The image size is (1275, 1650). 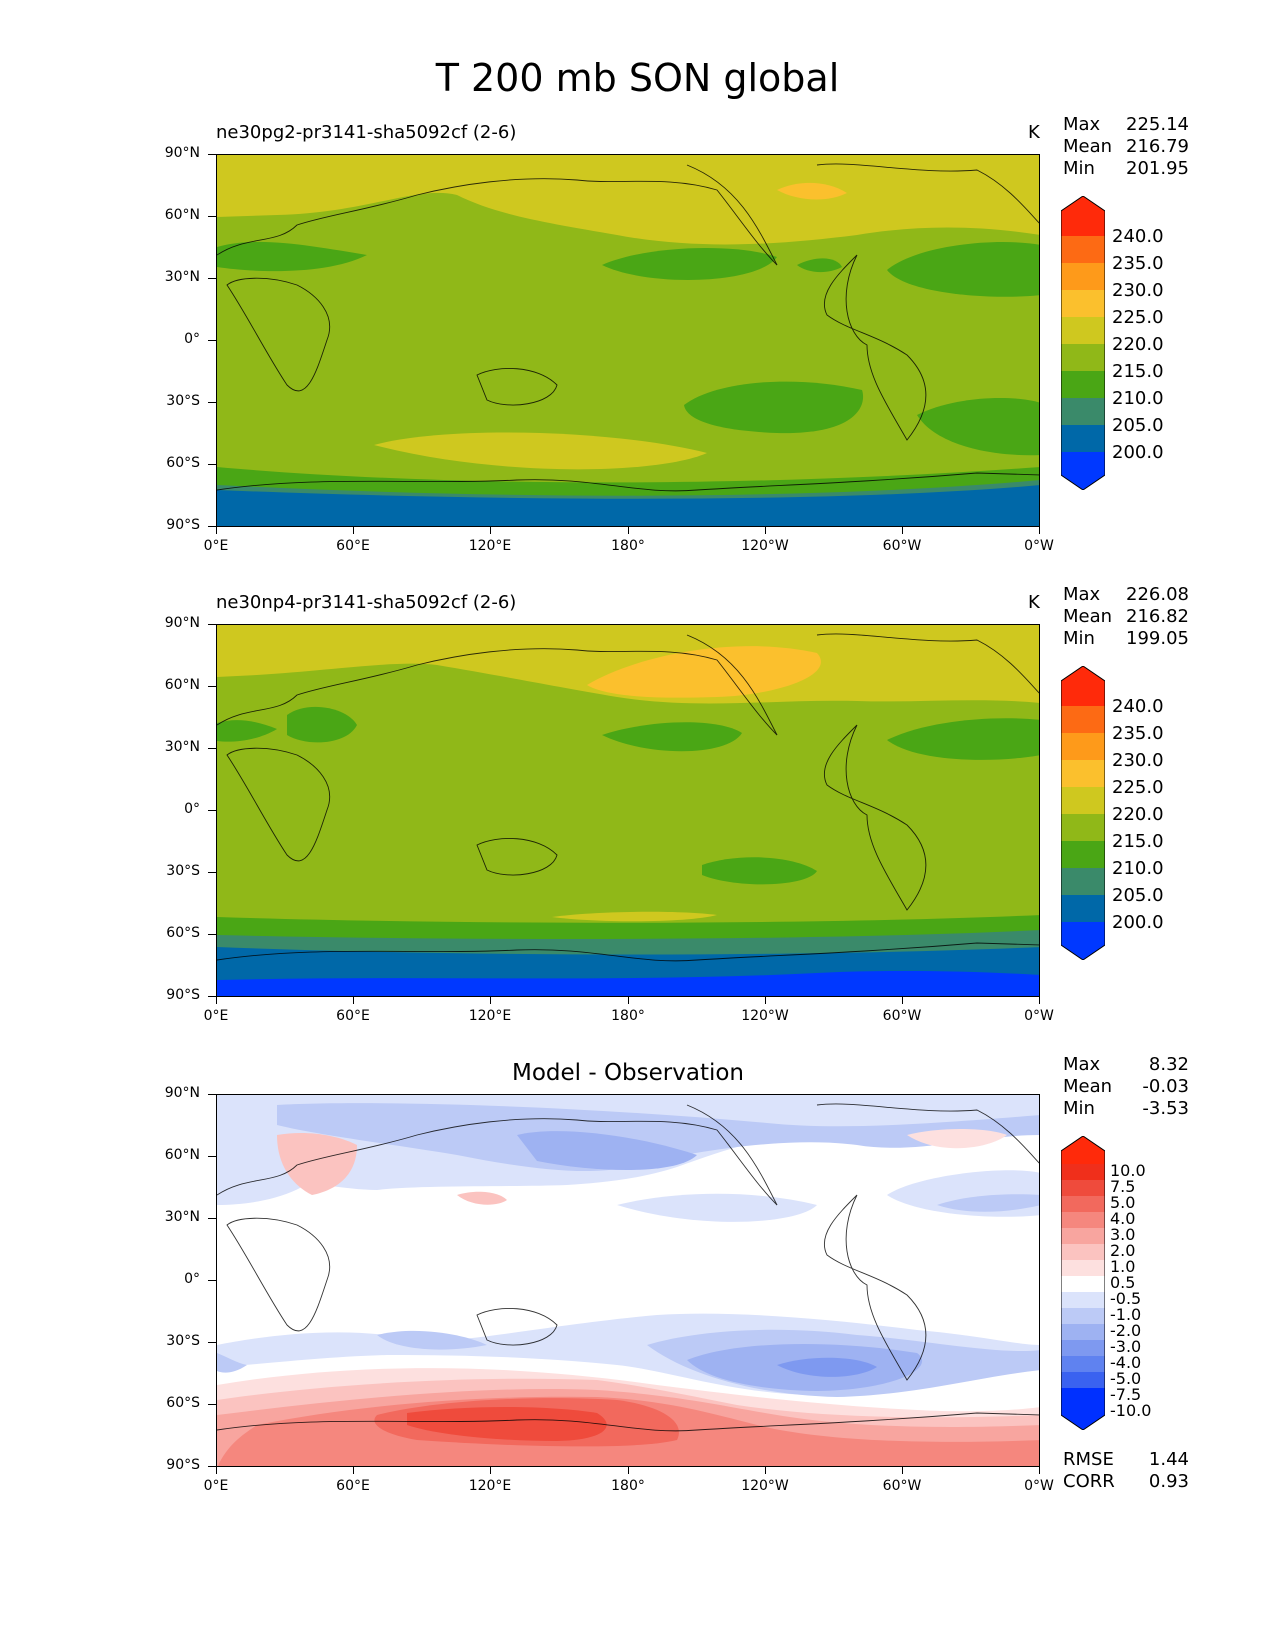 What do you see at coordinates (637, 78) in the screenshot?
I see `page-title: T 200 mb SON global` at bounding box center [637, 78].